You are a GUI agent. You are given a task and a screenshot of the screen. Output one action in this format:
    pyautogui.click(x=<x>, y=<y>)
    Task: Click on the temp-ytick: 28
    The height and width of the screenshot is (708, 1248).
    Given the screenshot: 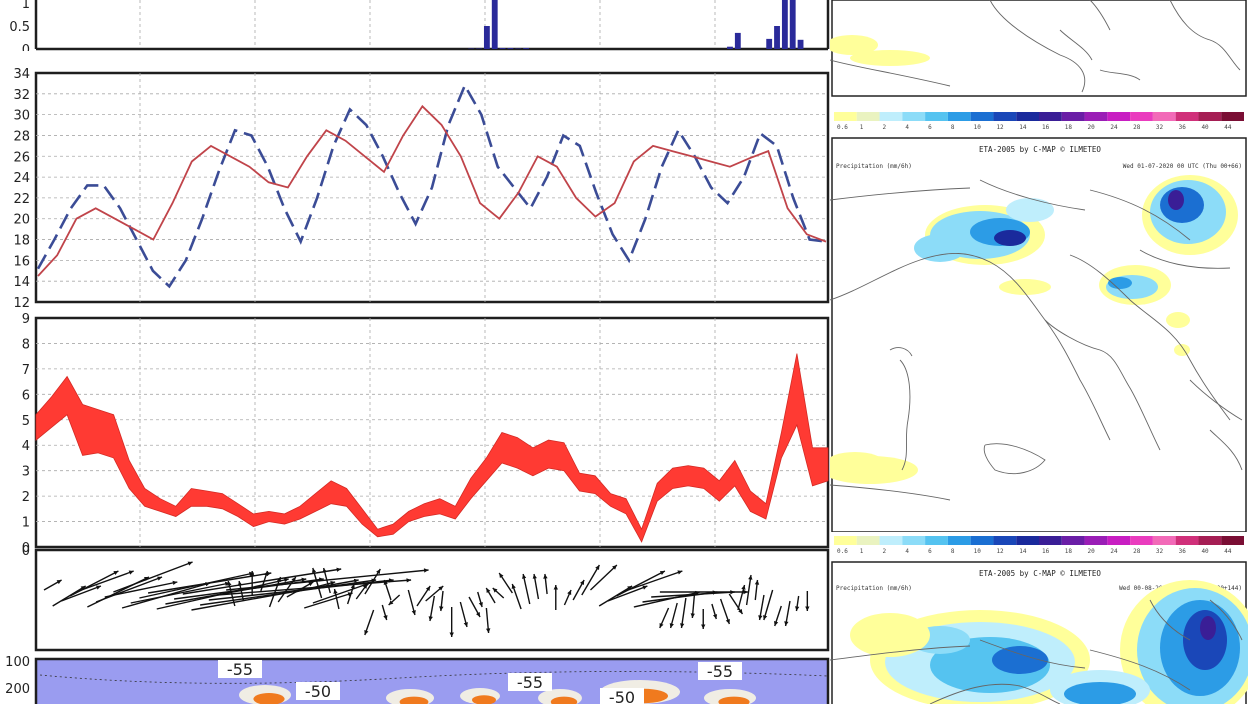 What is the action you would take?
    pyautogui.click(x=21, y=136)
    